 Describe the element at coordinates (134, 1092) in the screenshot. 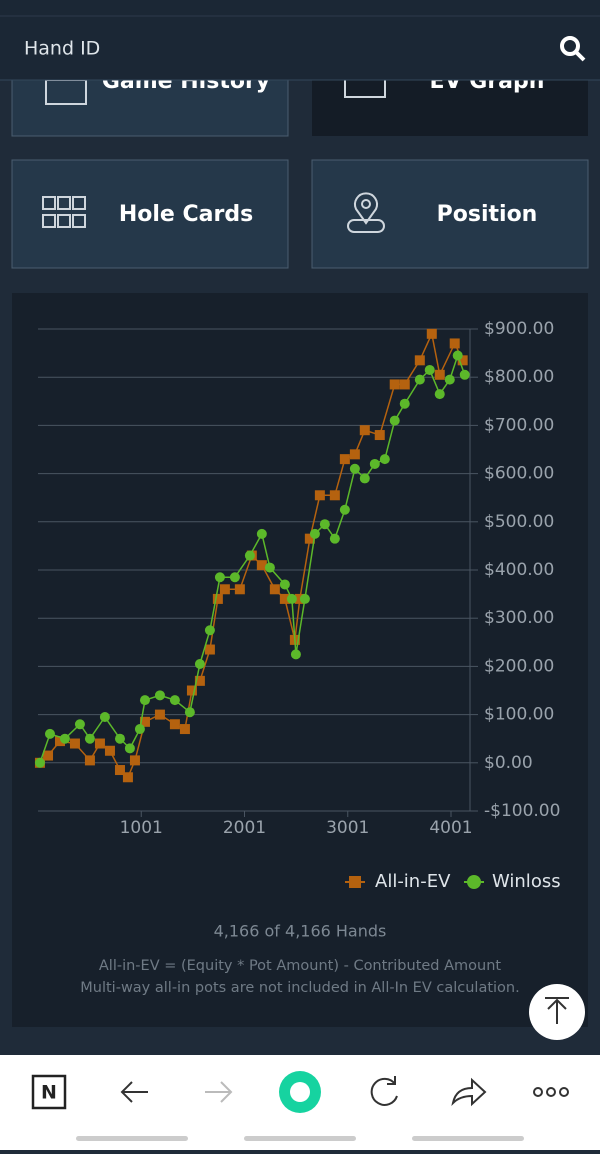

I see `back-button` at that location.